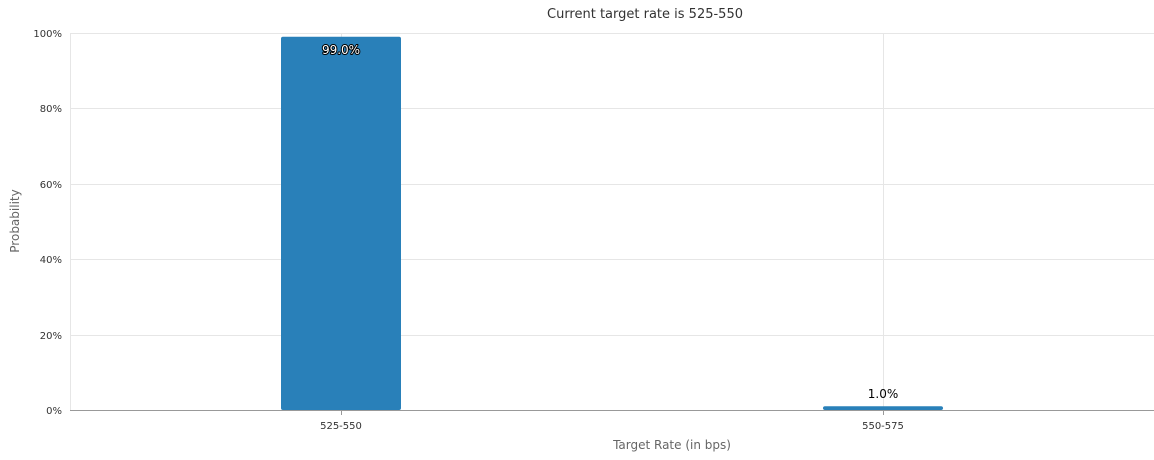 The height and width of the screenshot is (460, 1154). Describe the element at coordinates (671, 445) in the screenshot. I see `x-axis-title: Target Rate (in bps)` at that location.